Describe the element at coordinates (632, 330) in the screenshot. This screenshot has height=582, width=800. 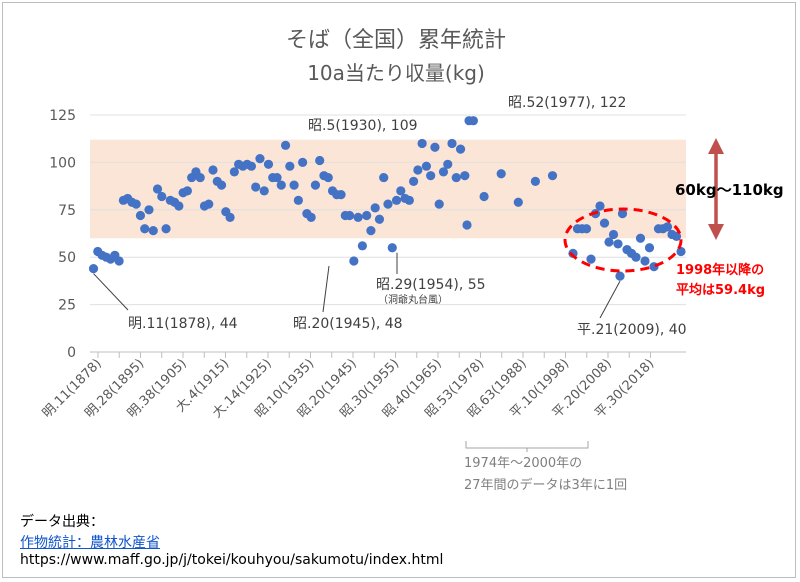
I see `annotation-2009: 平.21(2009), 40` at that location.